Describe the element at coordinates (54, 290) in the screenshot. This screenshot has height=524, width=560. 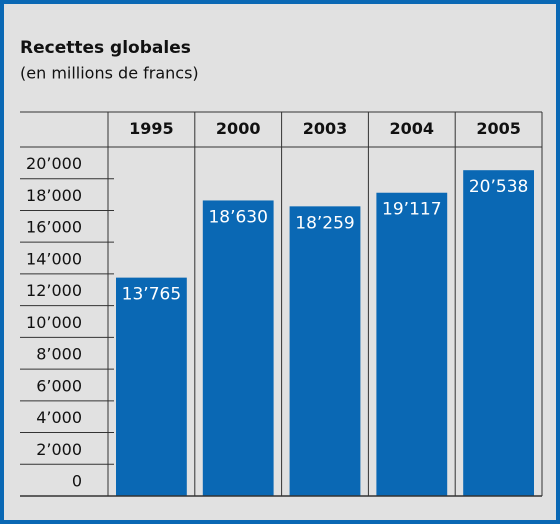
I see `y-tick-label: 12’000` at that location.